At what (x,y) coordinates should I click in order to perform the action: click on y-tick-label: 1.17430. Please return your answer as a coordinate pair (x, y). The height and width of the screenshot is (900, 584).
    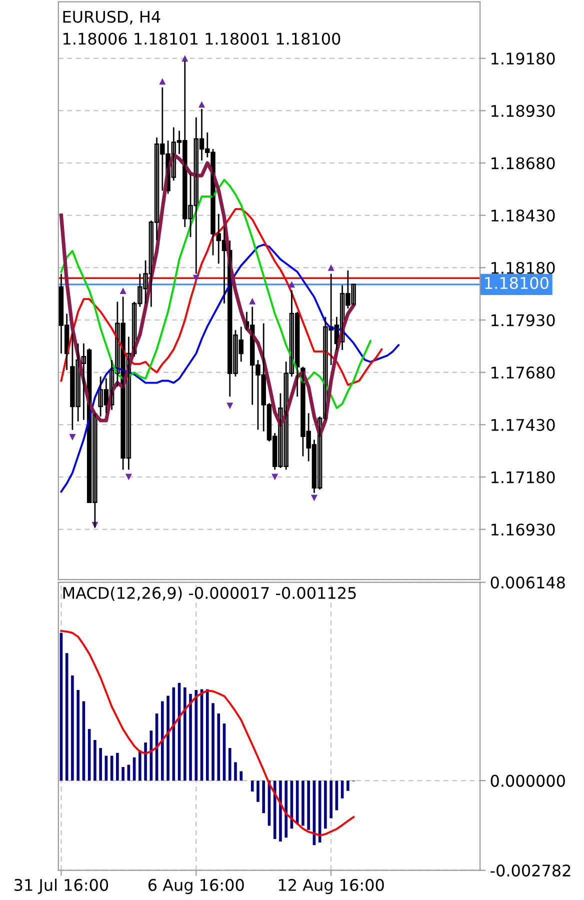
    Looking at the image, I should click on (523, 424).